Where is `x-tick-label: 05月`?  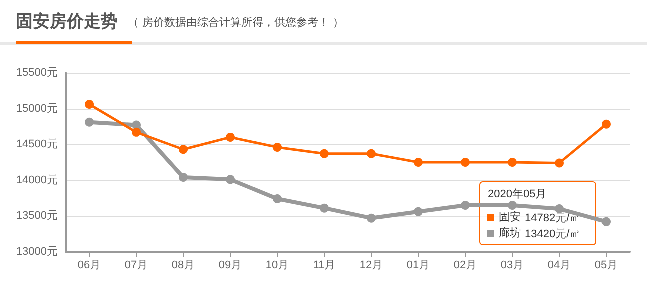
x-tick-label: 05月 is located at coordinates (606, 266).